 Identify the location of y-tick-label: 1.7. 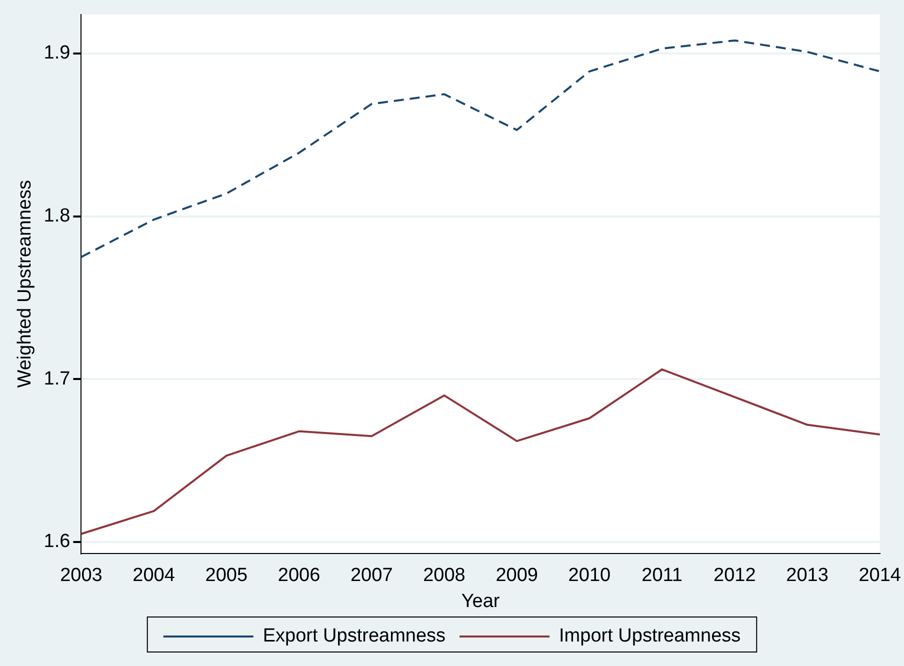
(57, 379).